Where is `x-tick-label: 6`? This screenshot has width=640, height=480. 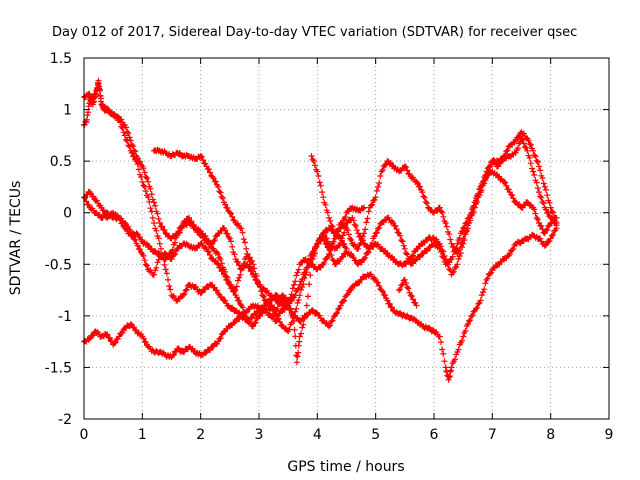 x-tick-label: 6 is located at coordinates (434, 435).